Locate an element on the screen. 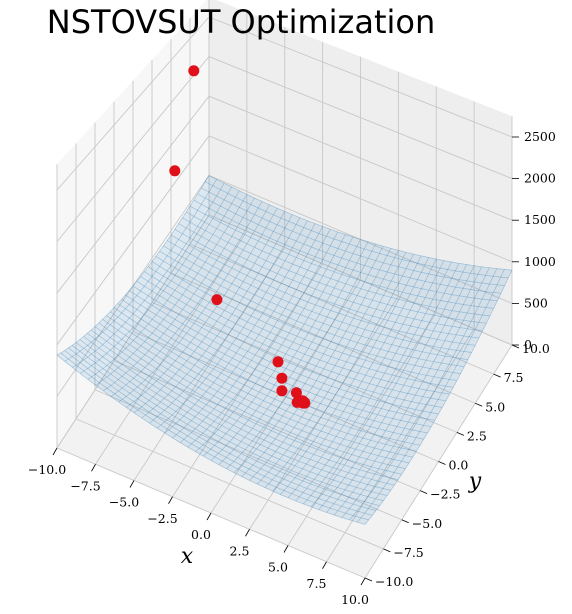 The width and height of the screenshot is (572, 614). x-tick-label: 5.0 is located at coordinates (278, 567).